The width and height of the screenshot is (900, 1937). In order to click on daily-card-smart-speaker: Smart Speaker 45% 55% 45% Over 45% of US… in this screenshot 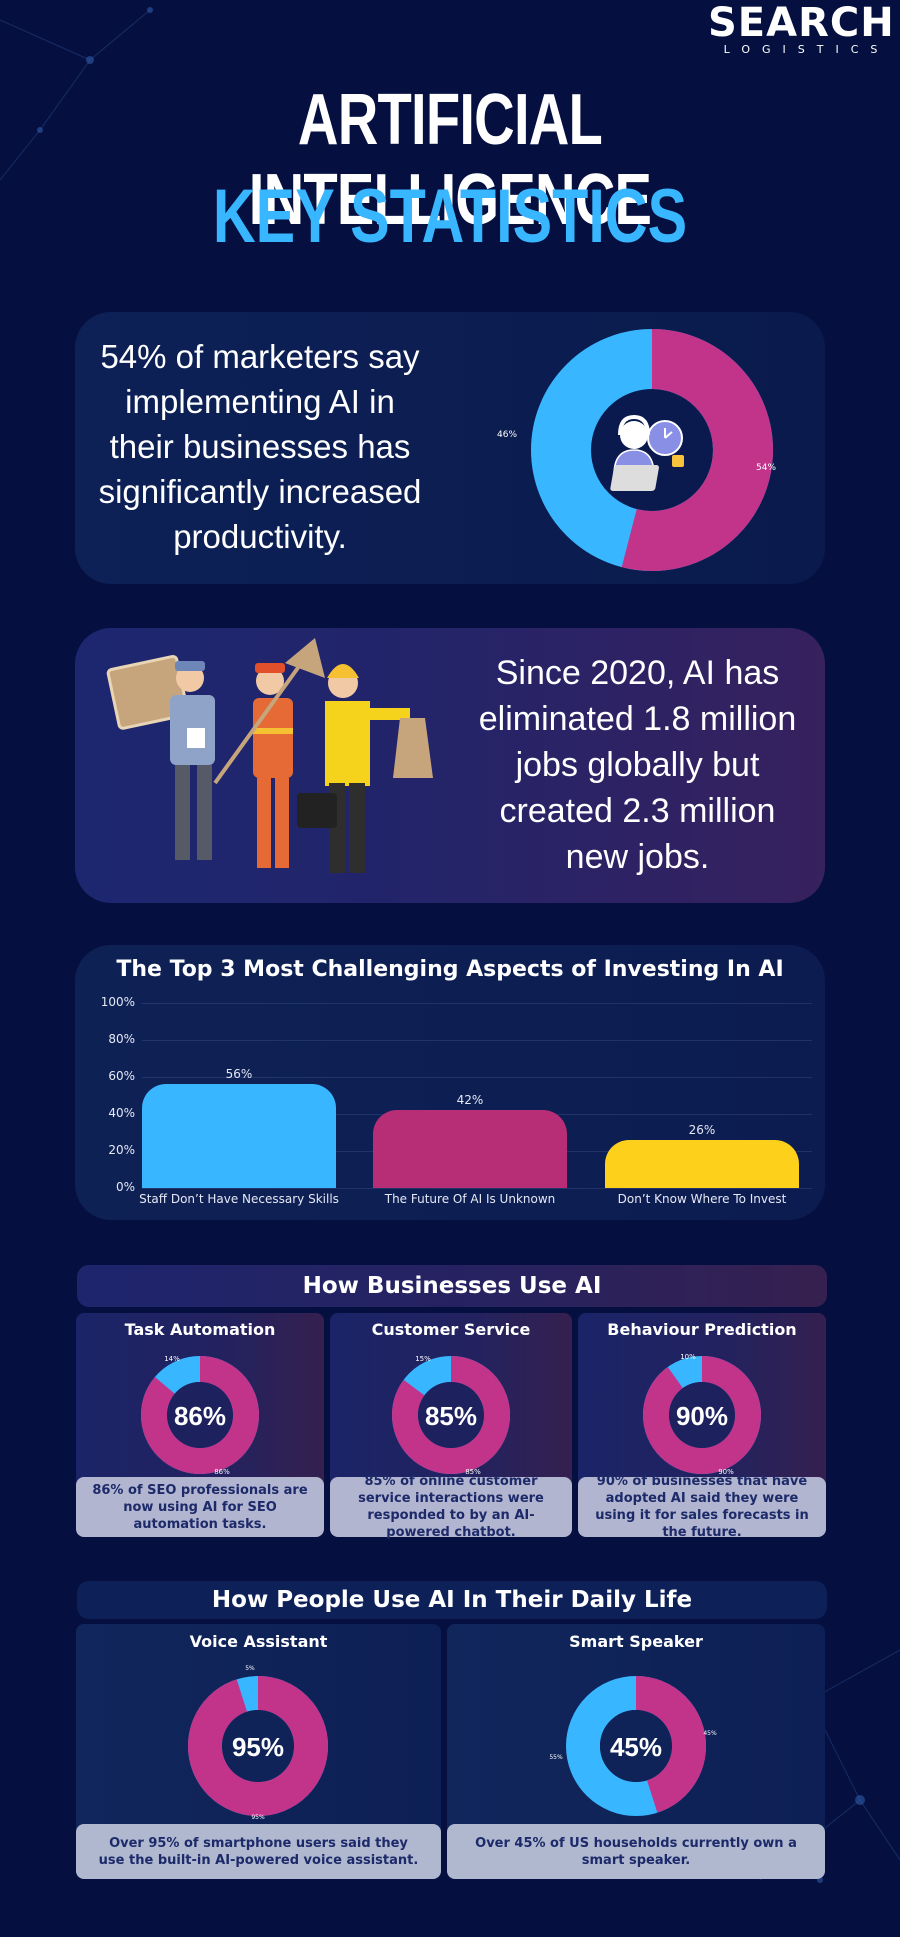, I will do `click(636, 1751)`.